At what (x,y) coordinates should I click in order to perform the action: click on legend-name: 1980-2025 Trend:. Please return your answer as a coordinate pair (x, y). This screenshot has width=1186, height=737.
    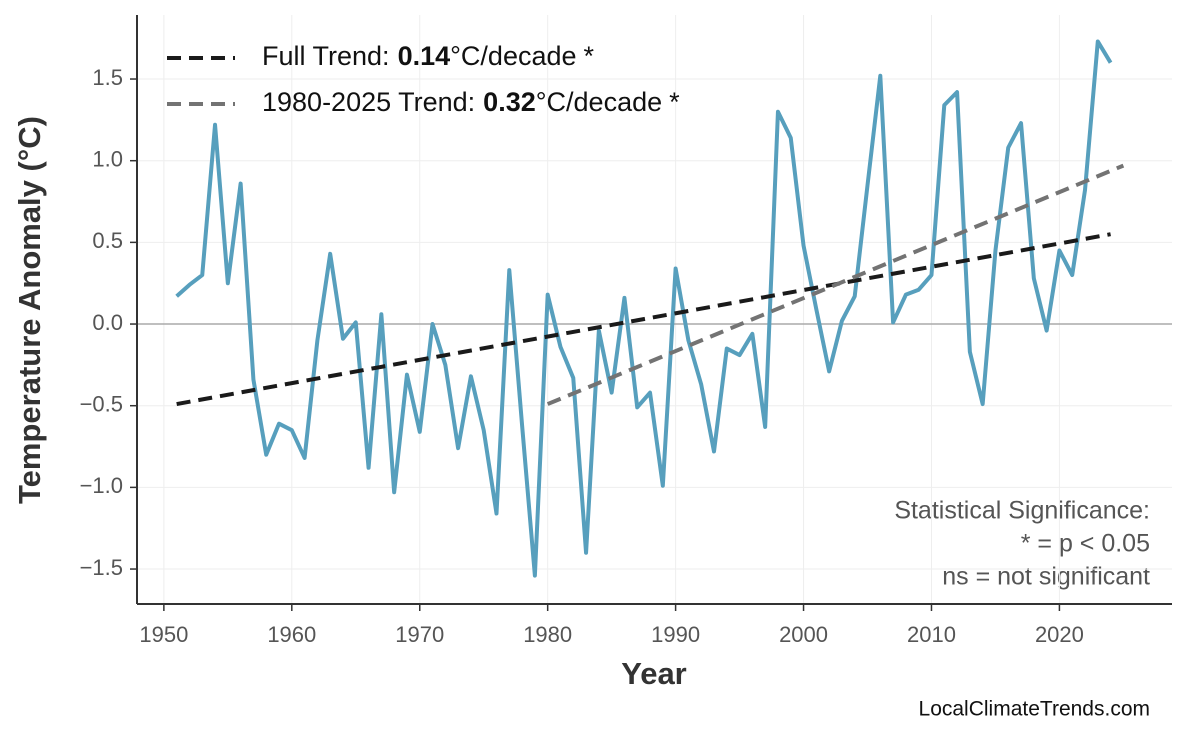
    Looking at the image, I should click on (368, 102).